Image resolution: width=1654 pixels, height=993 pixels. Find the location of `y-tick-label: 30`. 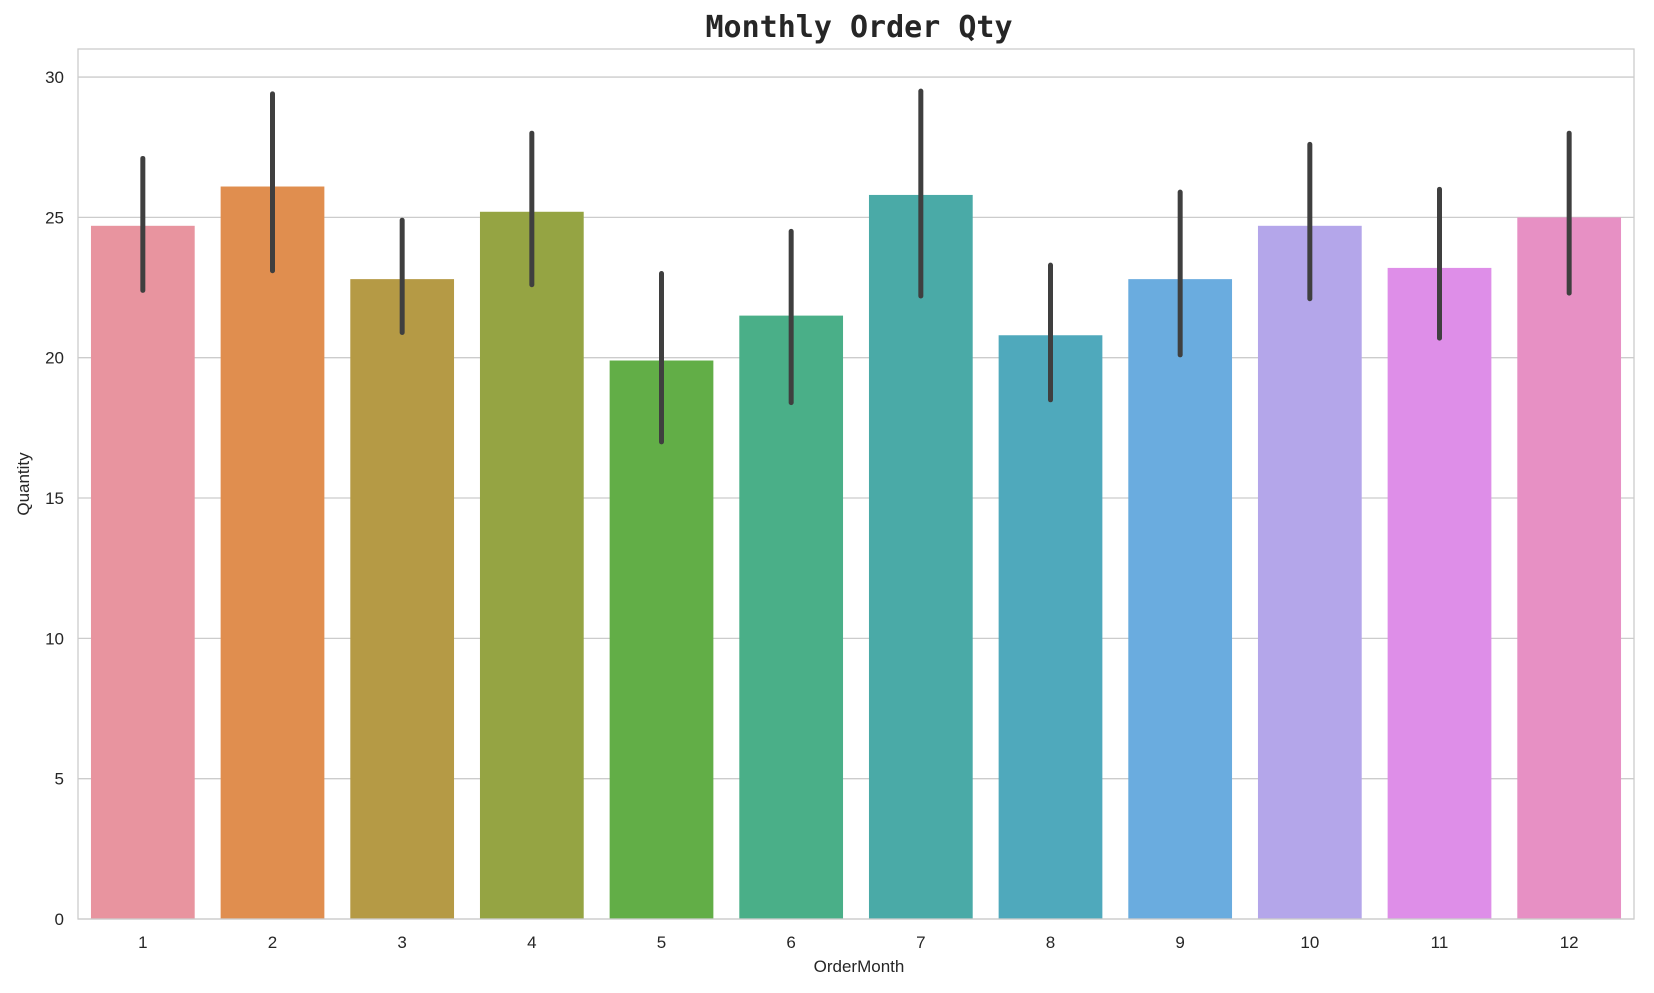

y-tick-label: 30 is located at coordinates (54, 77).